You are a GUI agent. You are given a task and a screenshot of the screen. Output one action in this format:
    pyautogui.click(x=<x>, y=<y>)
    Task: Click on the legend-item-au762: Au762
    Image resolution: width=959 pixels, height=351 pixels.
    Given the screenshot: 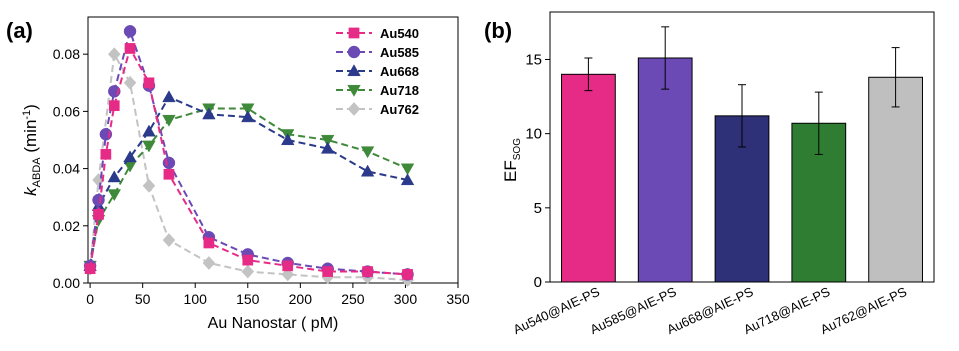 What is the action you would take?
    pyautogui.click(x=377, y=109)
    